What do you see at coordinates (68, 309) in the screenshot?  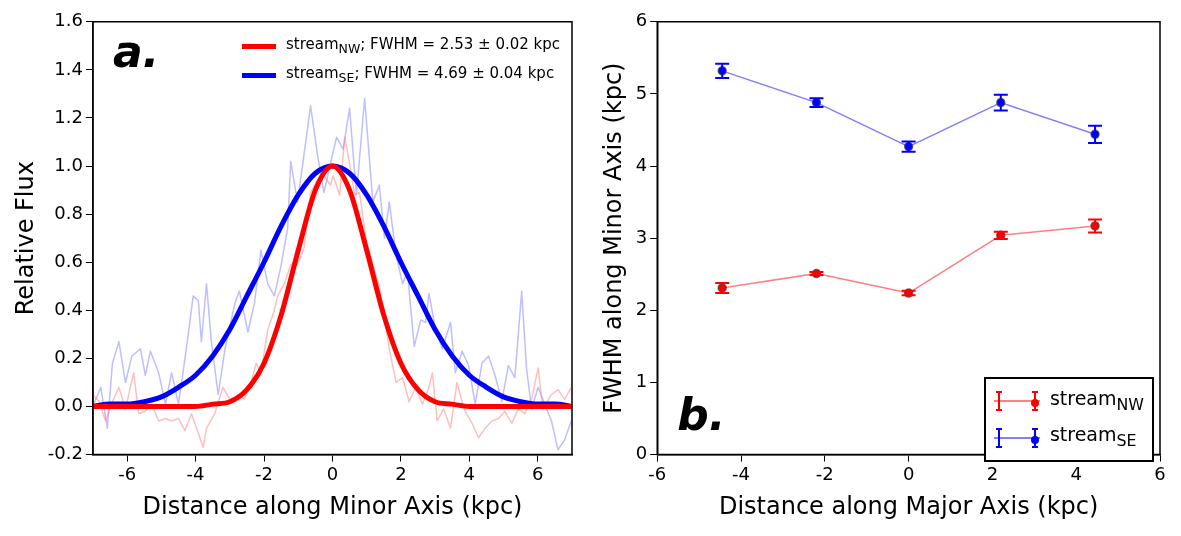 I see `y-tick-label: 0.4` at bounding box center [68, 309].